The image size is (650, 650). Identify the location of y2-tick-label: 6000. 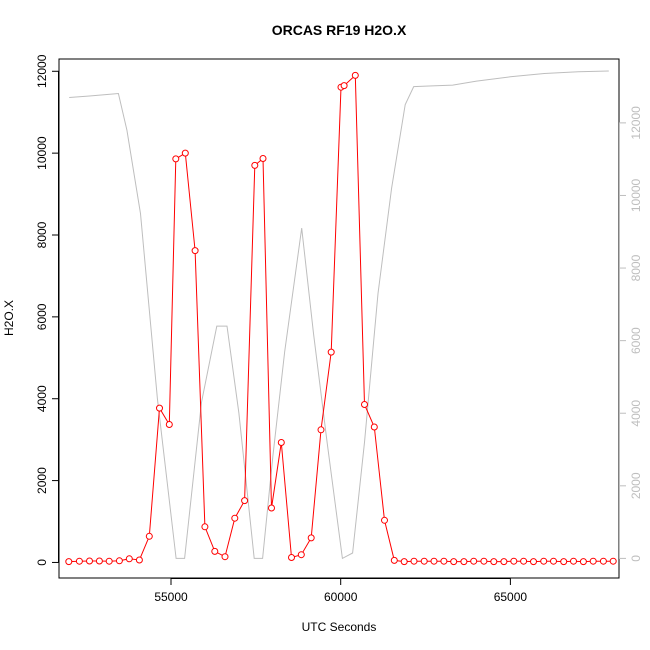
(636, 340).